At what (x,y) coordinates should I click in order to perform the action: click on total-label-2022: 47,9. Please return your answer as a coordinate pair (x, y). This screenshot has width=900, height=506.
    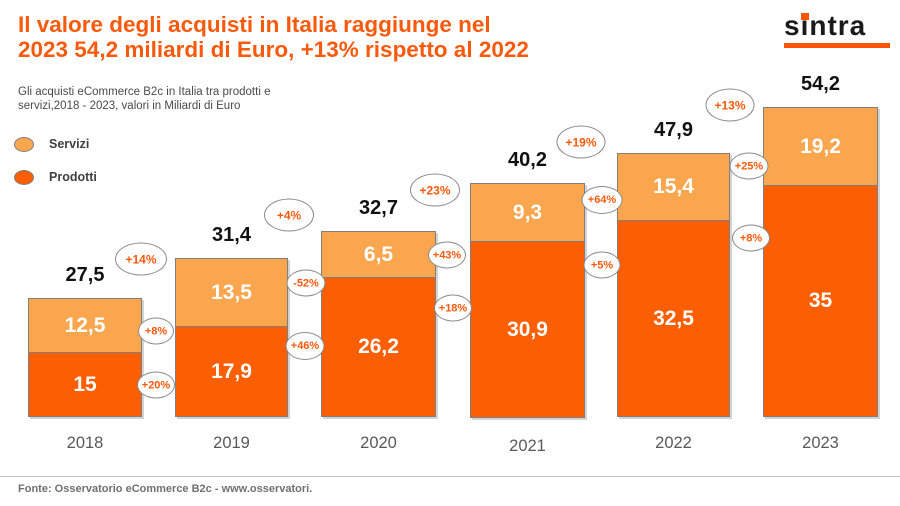
    Looking at the image, I should click on (673, 130).